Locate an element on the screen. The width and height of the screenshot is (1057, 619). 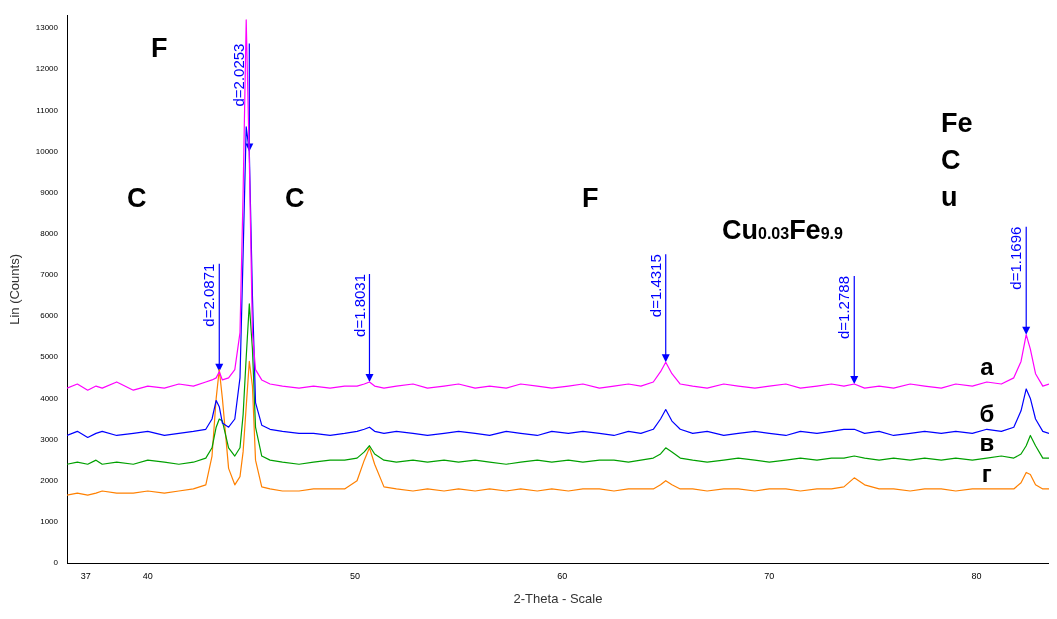
series-label: г is located at coordinates (986, 473).